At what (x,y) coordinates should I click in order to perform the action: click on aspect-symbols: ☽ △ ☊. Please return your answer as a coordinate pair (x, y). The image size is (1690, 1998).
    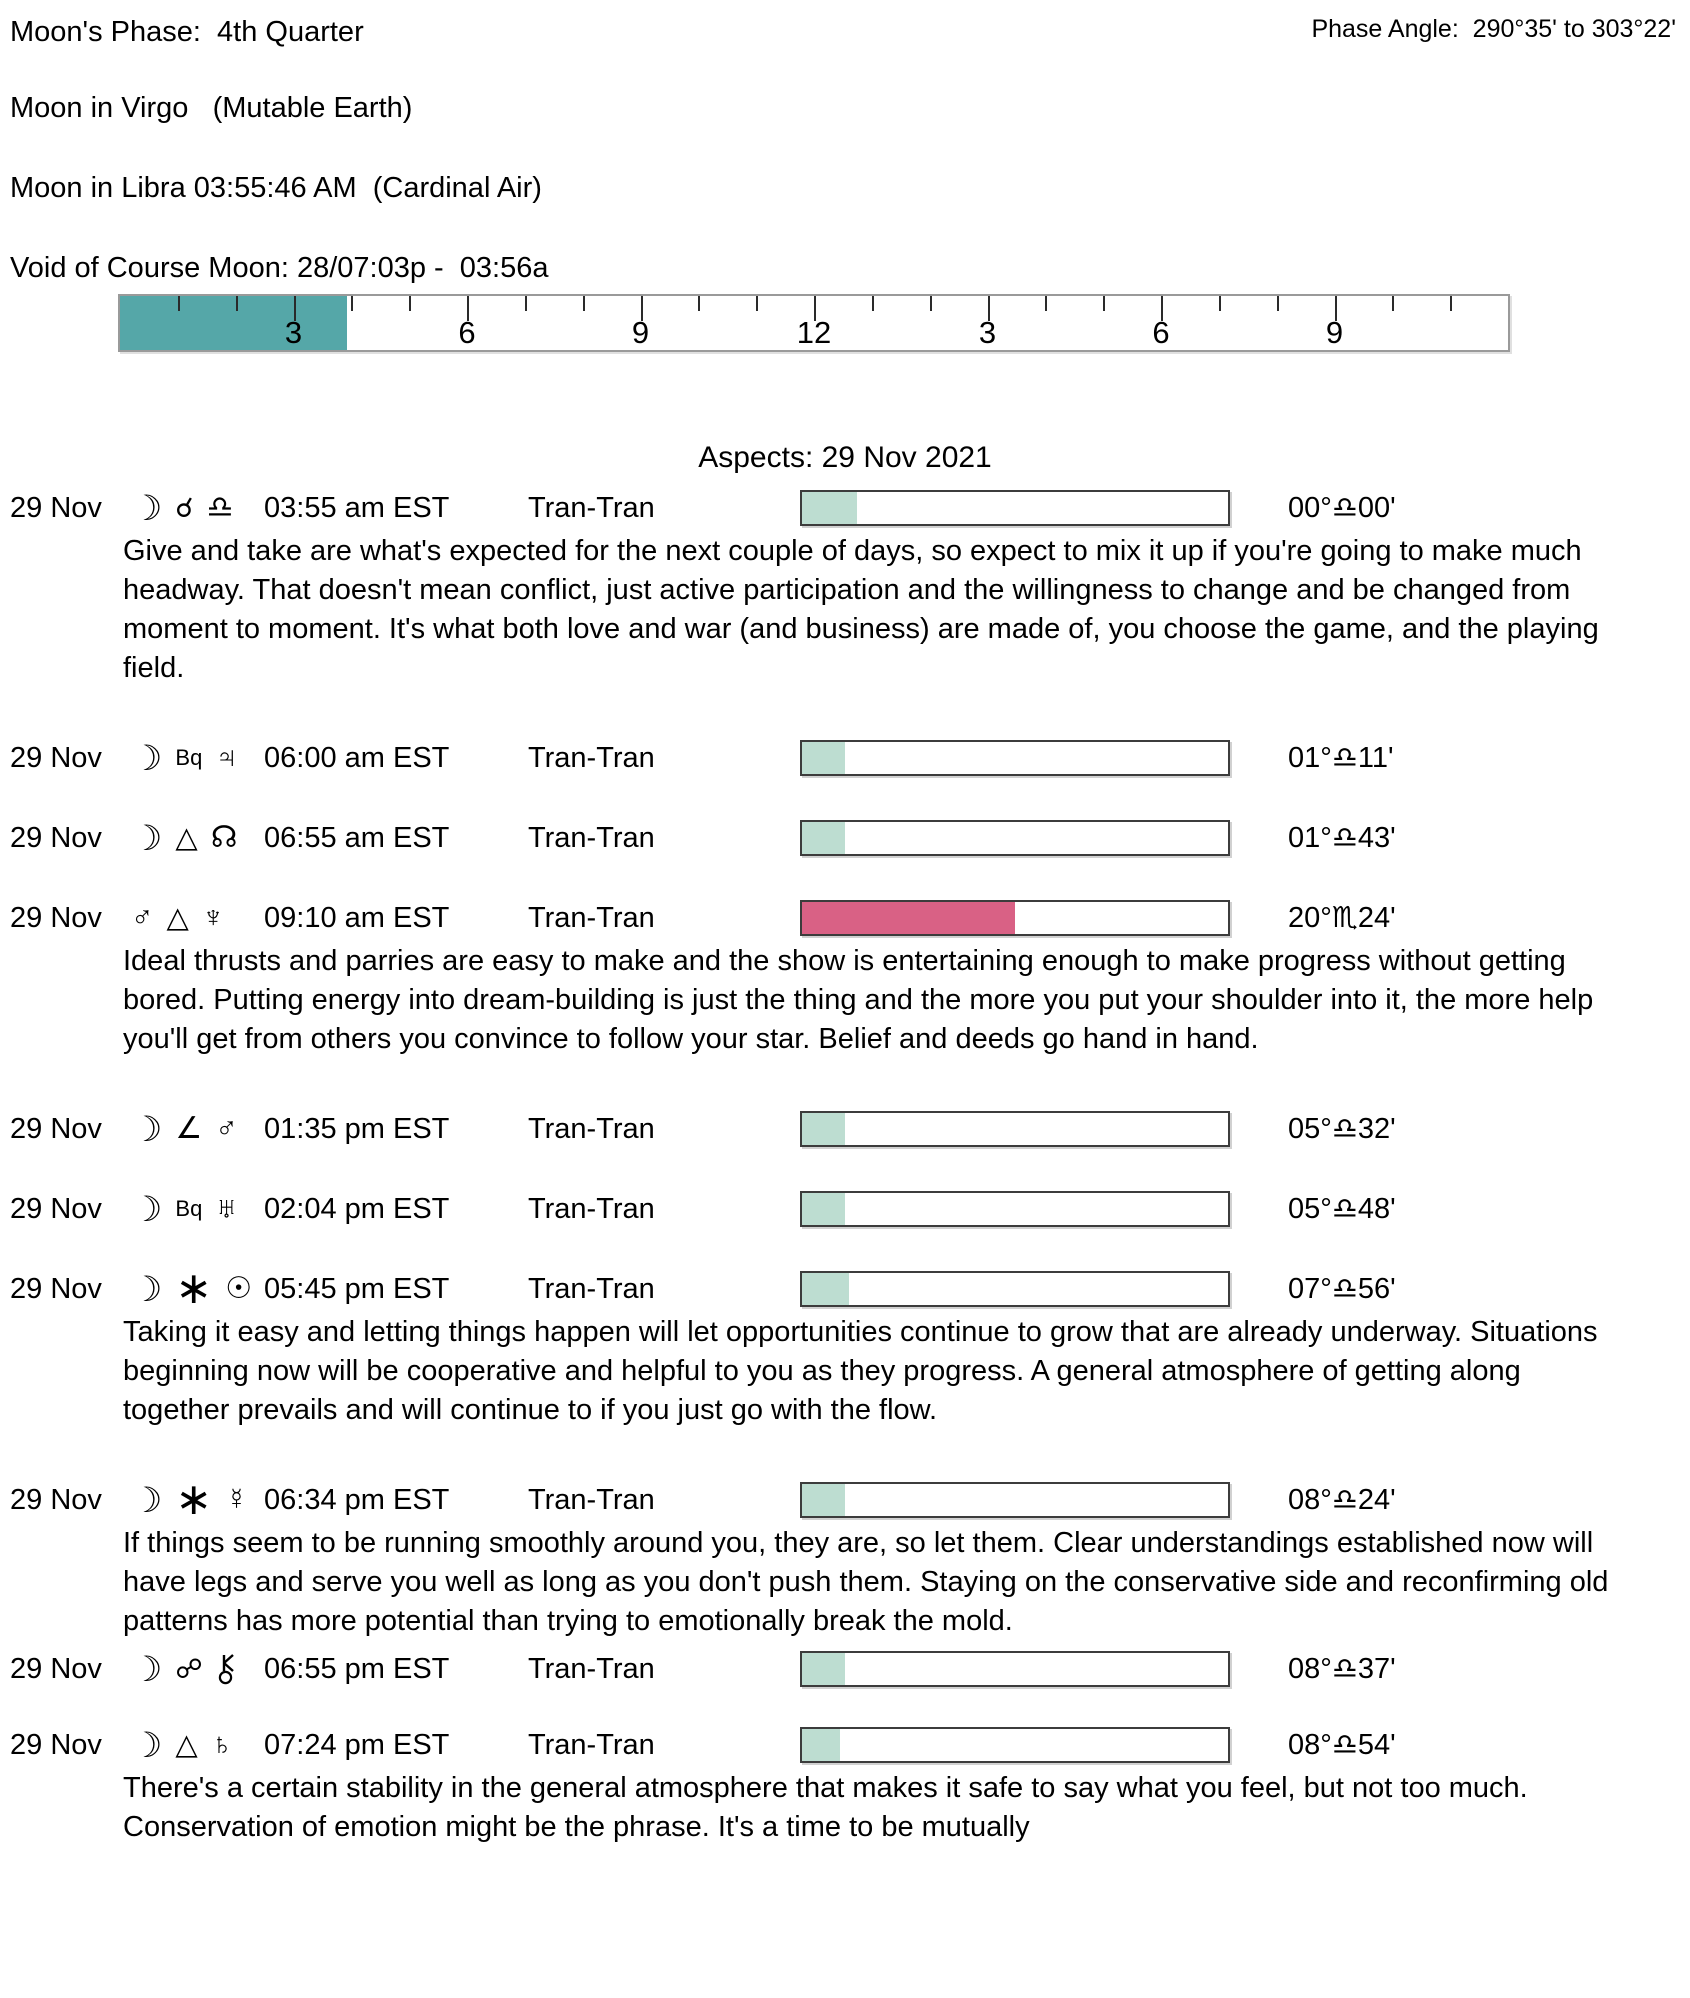
    Looking at the image, I should click on (184, 838).